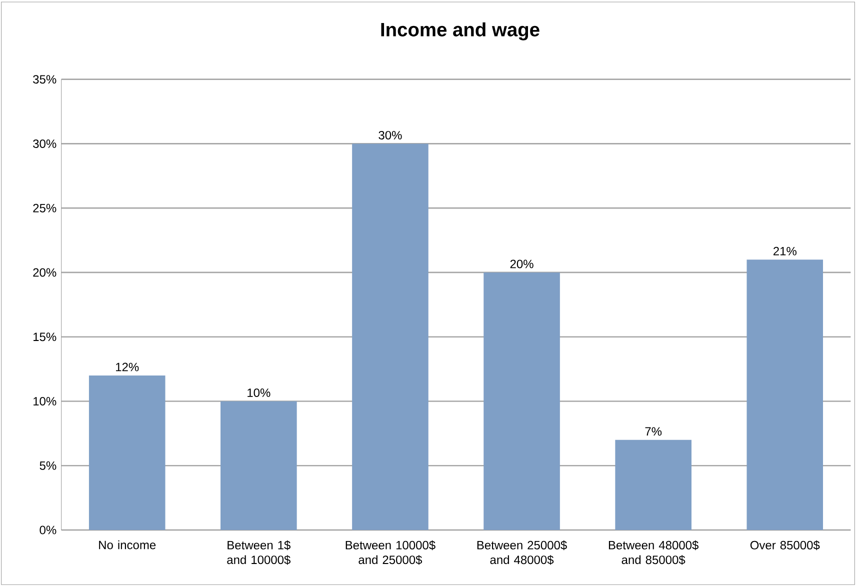 This screenshot has height=586, width=857. Describe the element at coordinates (653, 431) in the screenshot. I see `data-label: 7%` at that location.